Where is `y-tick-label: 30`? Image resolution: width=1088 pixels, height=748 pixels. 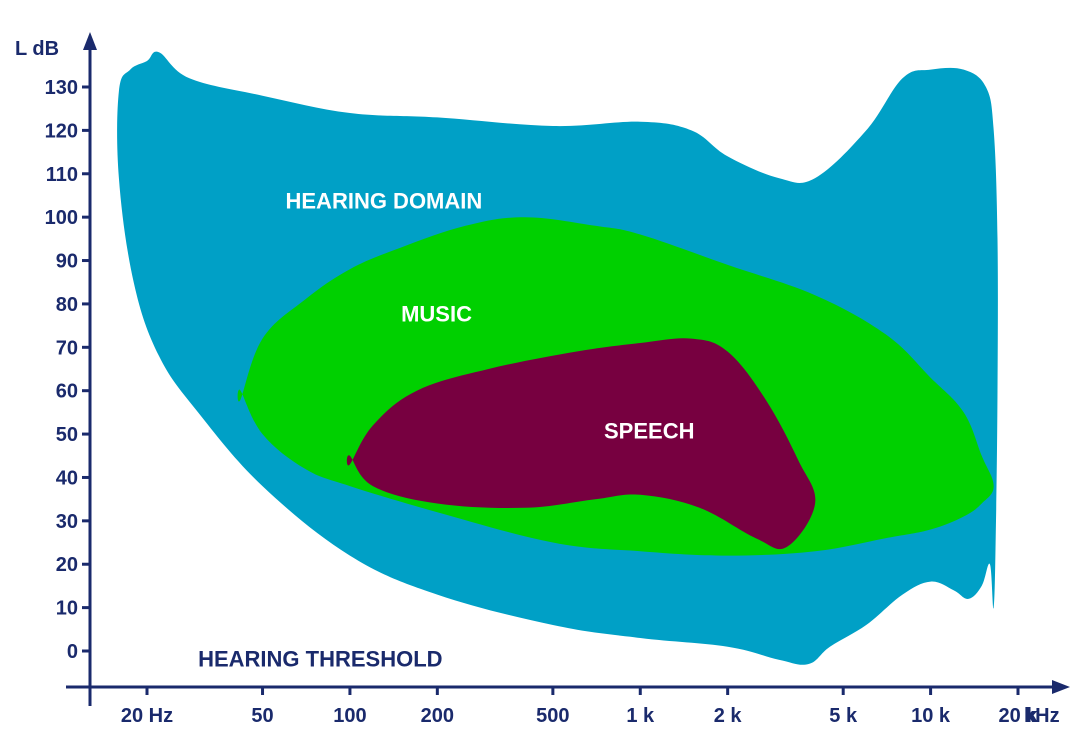 y-tick-label: 30 is located at coordinates (67, 522).